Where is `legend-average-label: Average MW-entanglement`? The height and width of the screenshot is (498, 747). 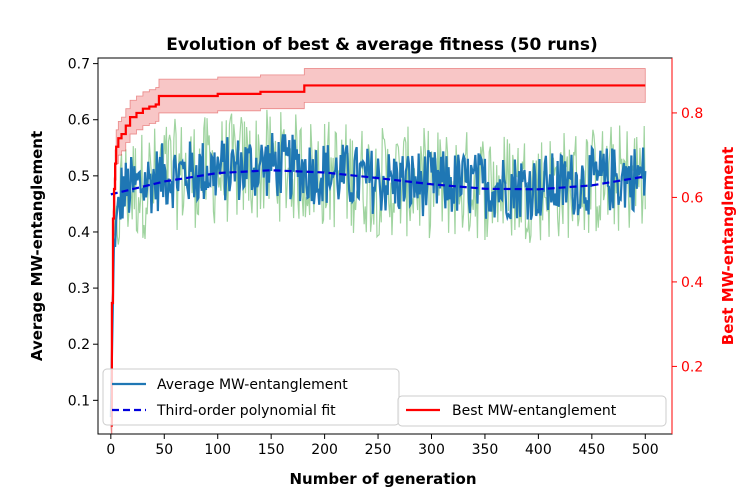
legend-average-label: Average MW-entanglement is located at coordinates (252, 385).